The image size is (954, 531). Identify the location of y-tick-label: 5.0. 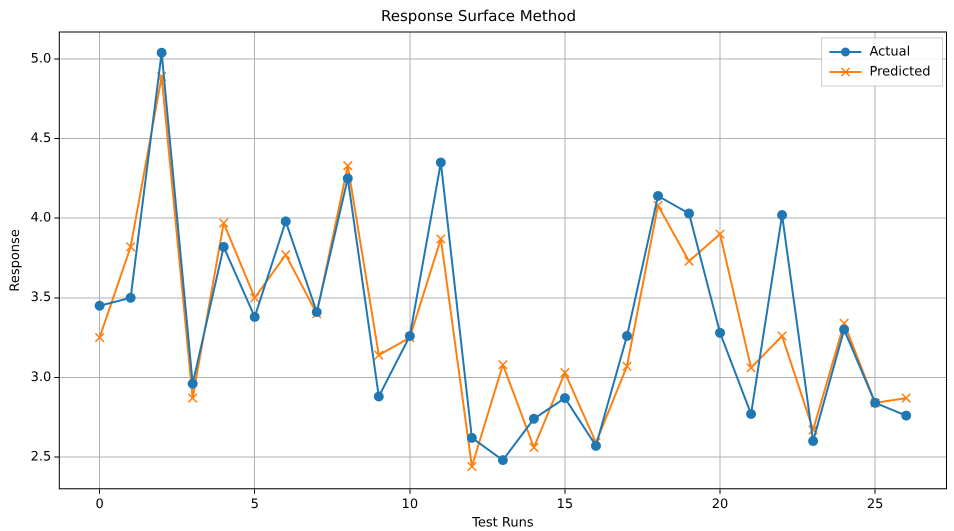
(41, 58).